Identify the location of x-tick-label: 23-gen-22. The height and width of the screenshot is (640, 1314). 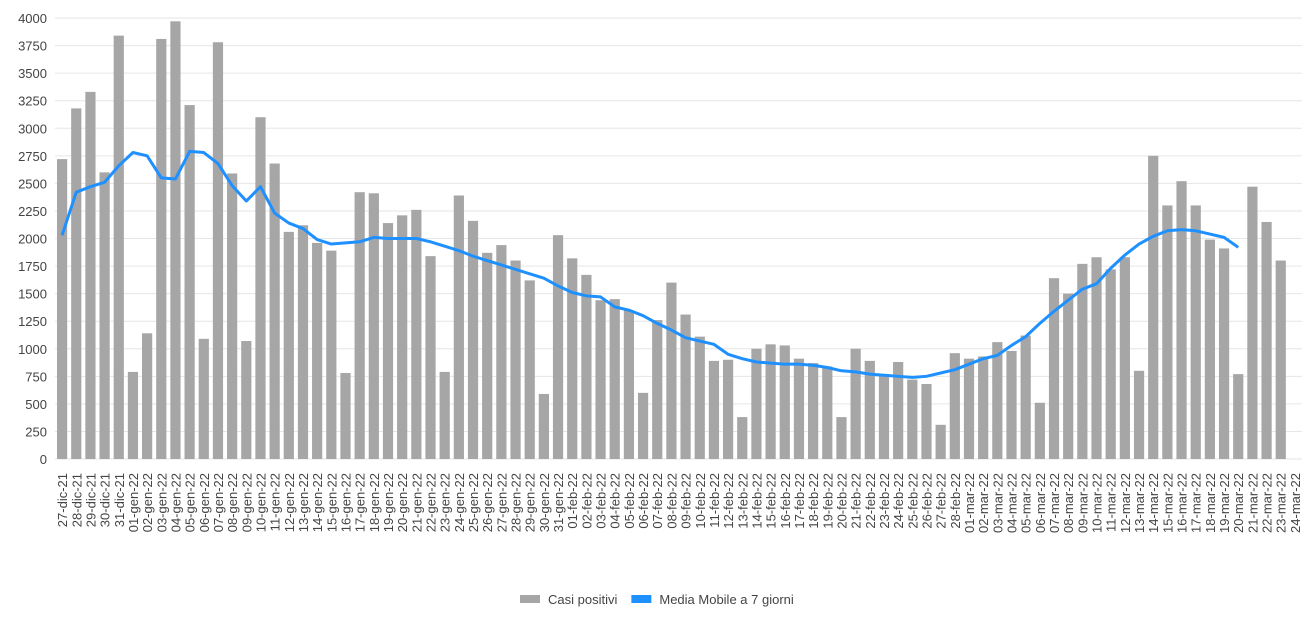
(445, 502).